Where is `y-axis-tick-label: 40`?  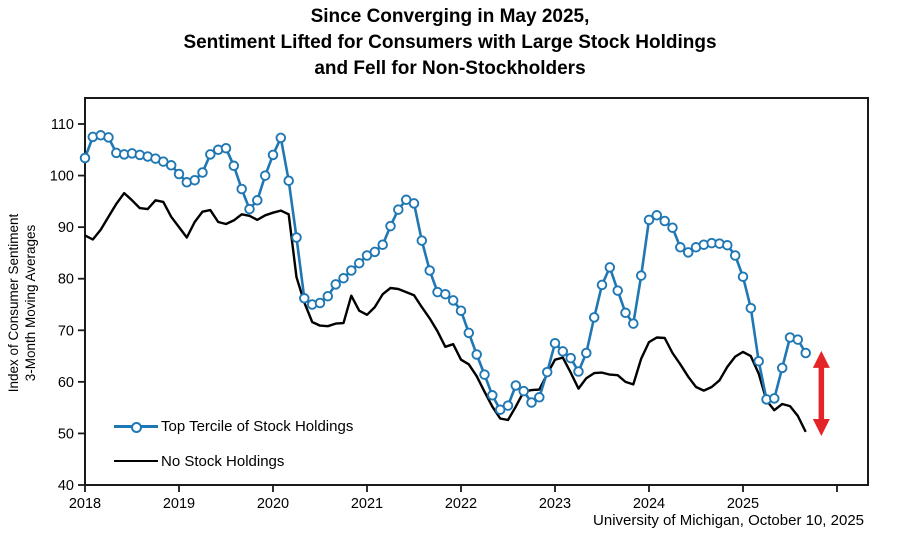 y-axis-tick-label: 40 is located at coordinates (66, 486).